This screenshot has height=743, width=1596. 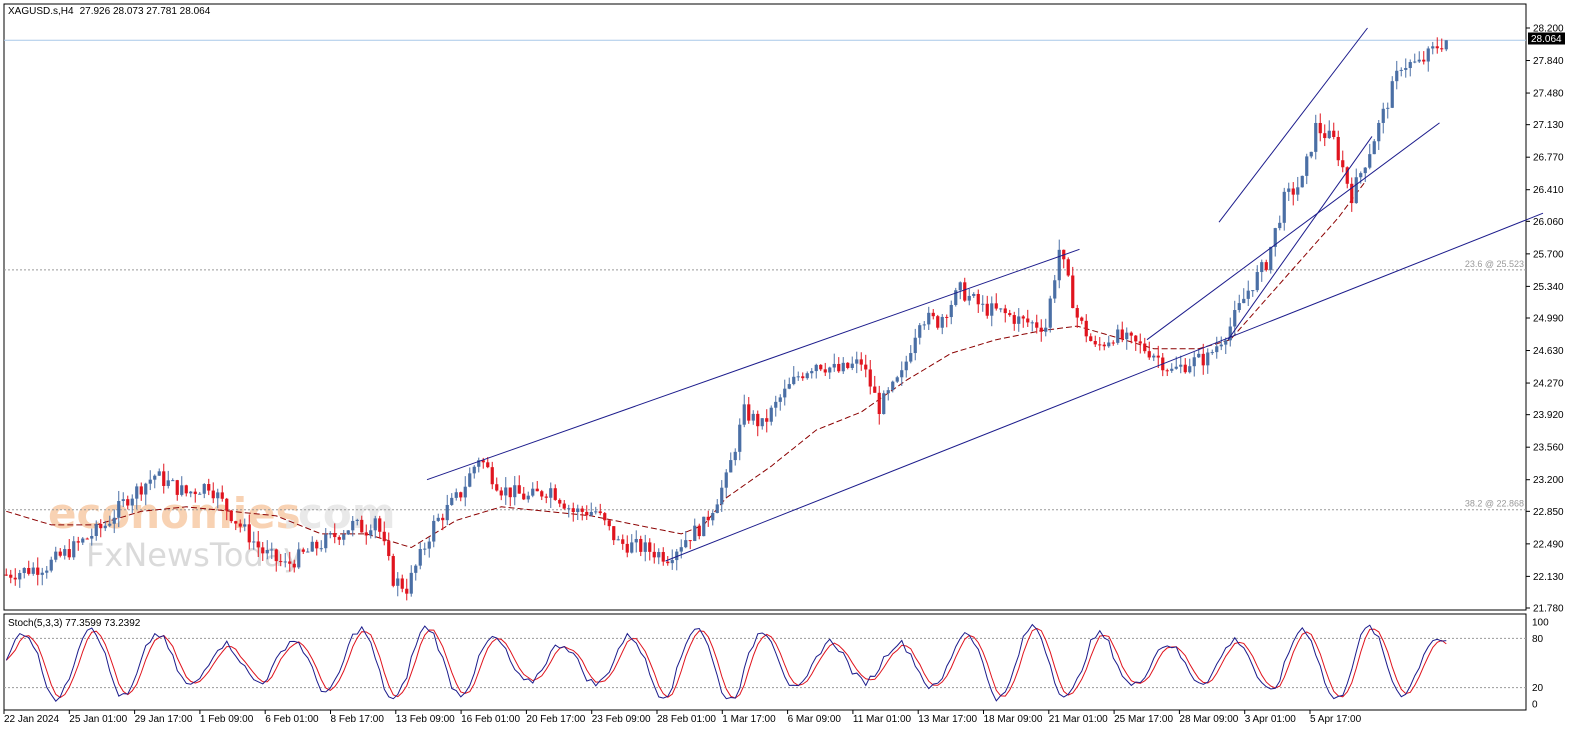 I want to click on channel-middle, so click(x=1293, y=231).